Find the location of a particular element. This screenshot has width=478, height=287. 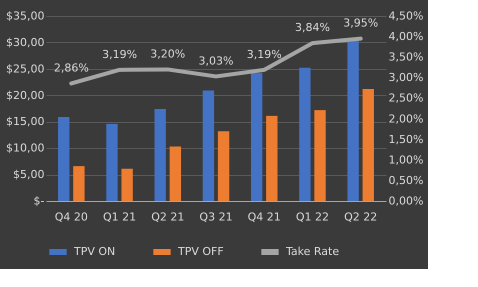

y2-tick-label: 2,50% is located at coordinates (406, 98).